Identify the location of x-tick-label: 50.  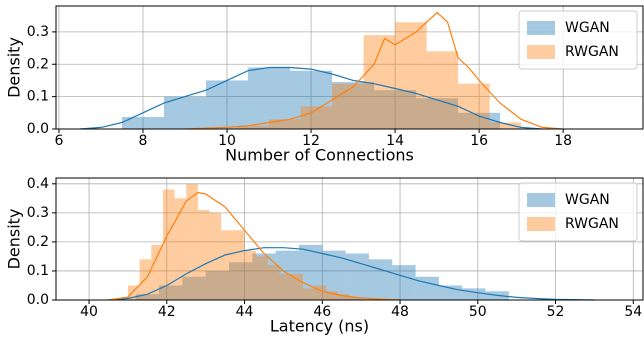
(478, 312).